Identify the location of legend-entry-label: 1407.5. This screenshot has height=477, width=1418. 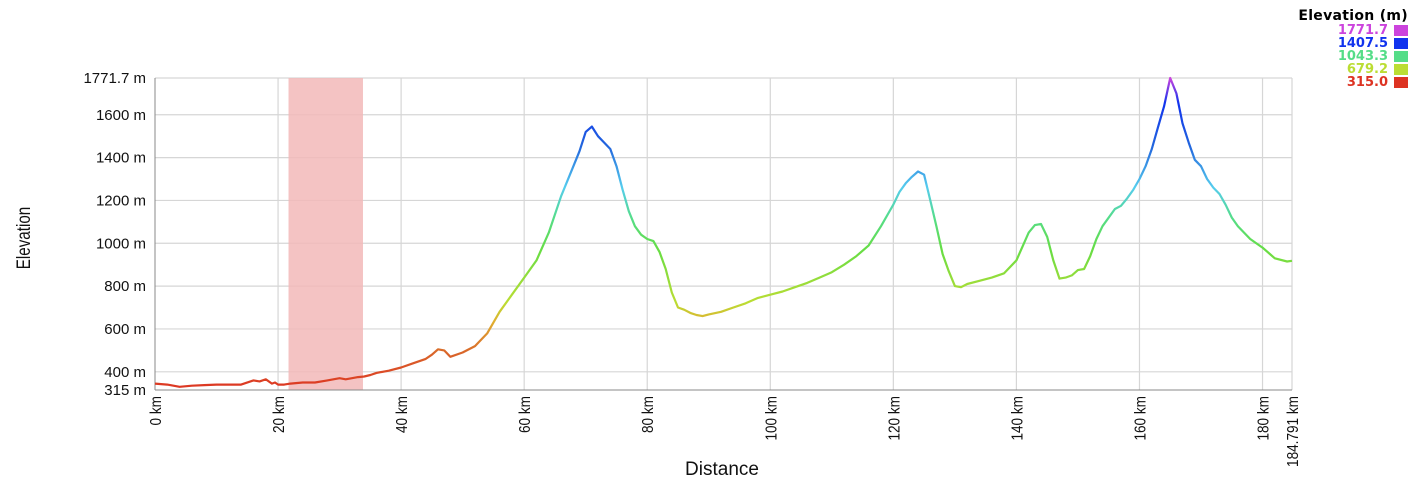
(1362, 43).